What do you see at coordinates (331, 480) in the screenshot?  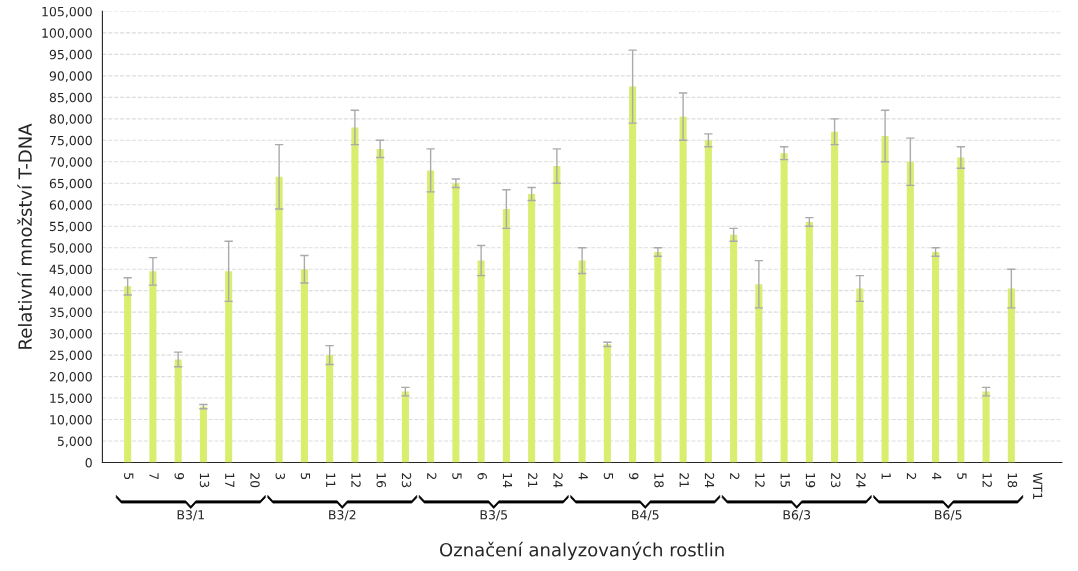 I see `x-tick-label: 11` at bounding box center [331, 480].